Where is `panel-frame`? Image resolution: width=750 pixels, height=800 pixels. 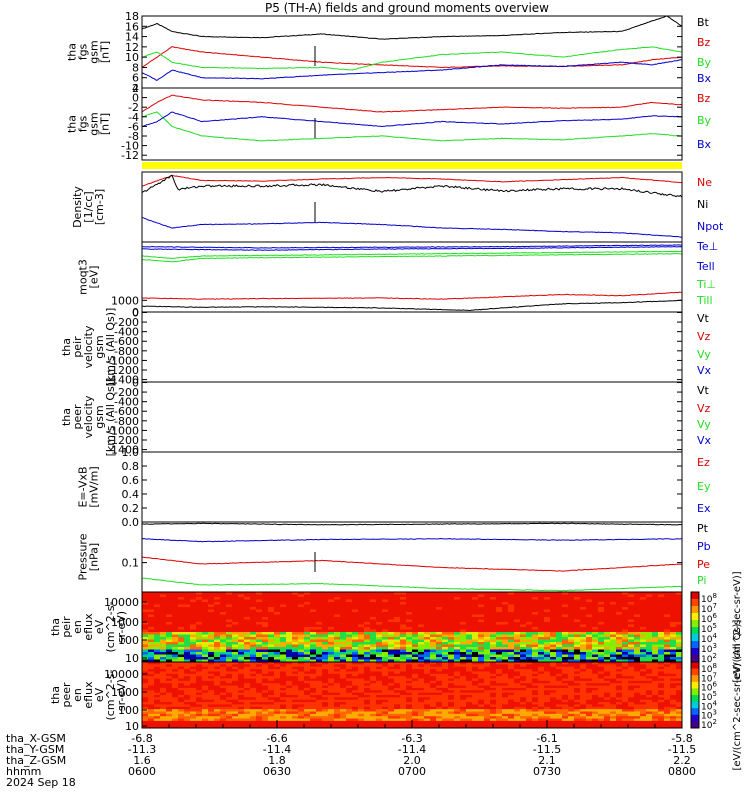
panel-frame is located at coordinates (412, 207).